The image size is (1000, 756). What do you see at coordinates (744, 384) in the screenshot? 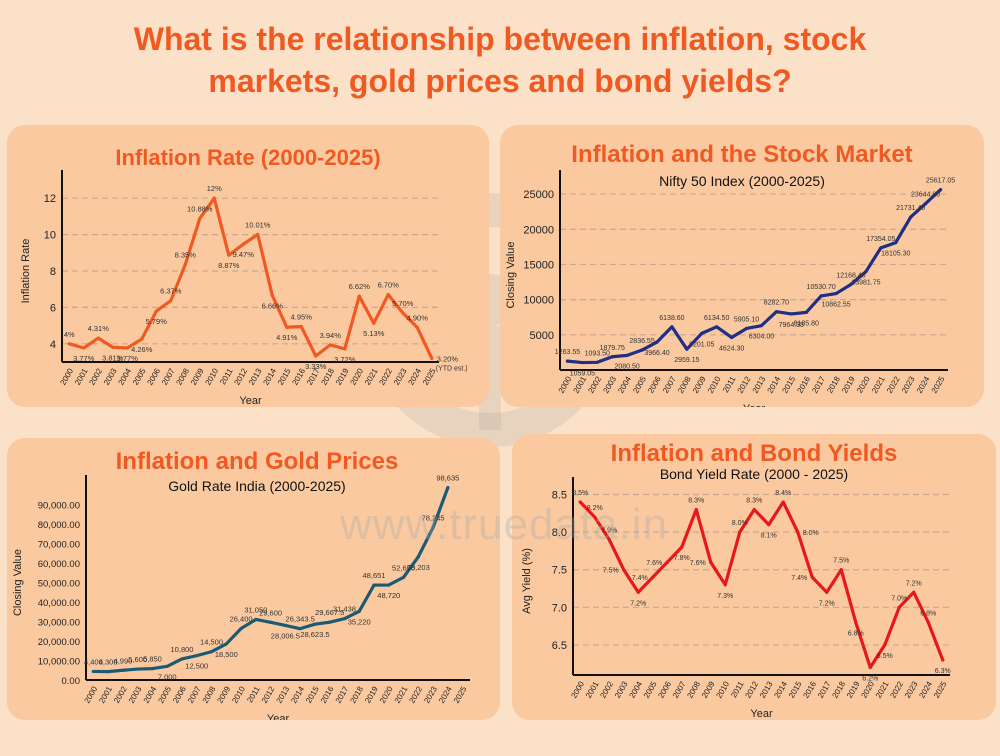
I see `nifty-x-tick-label: 2012` at bounding box center [744, 384].